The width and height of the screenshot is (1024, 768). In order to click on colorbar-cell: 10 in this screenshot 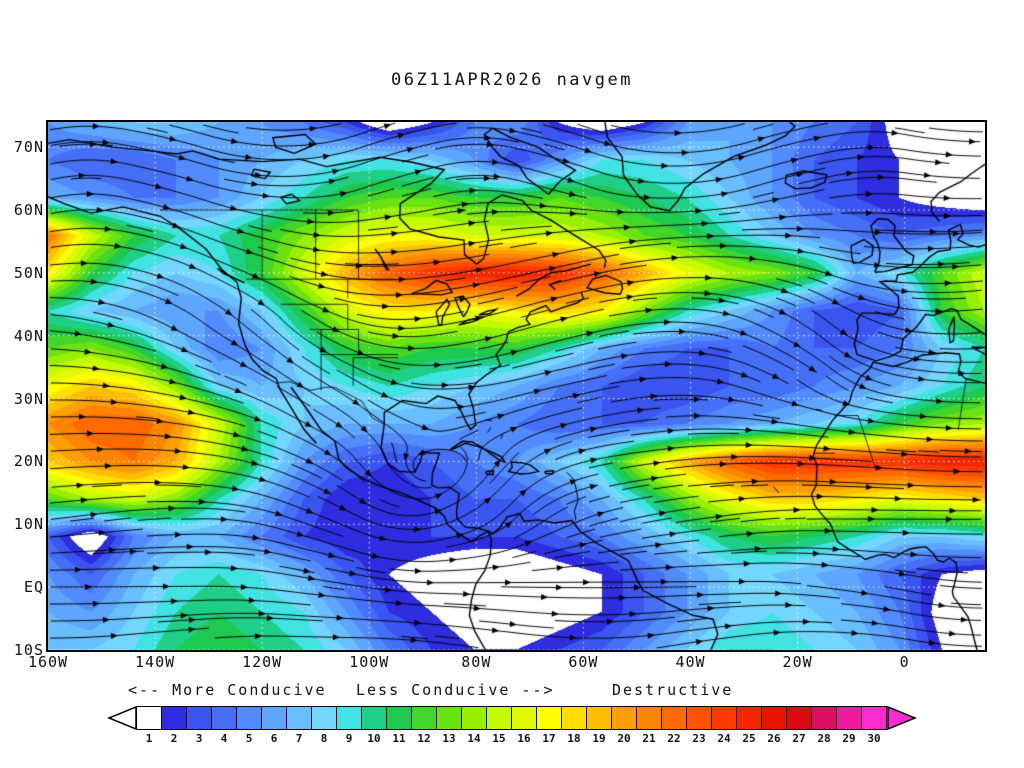, I will do `click(374, 725)`.